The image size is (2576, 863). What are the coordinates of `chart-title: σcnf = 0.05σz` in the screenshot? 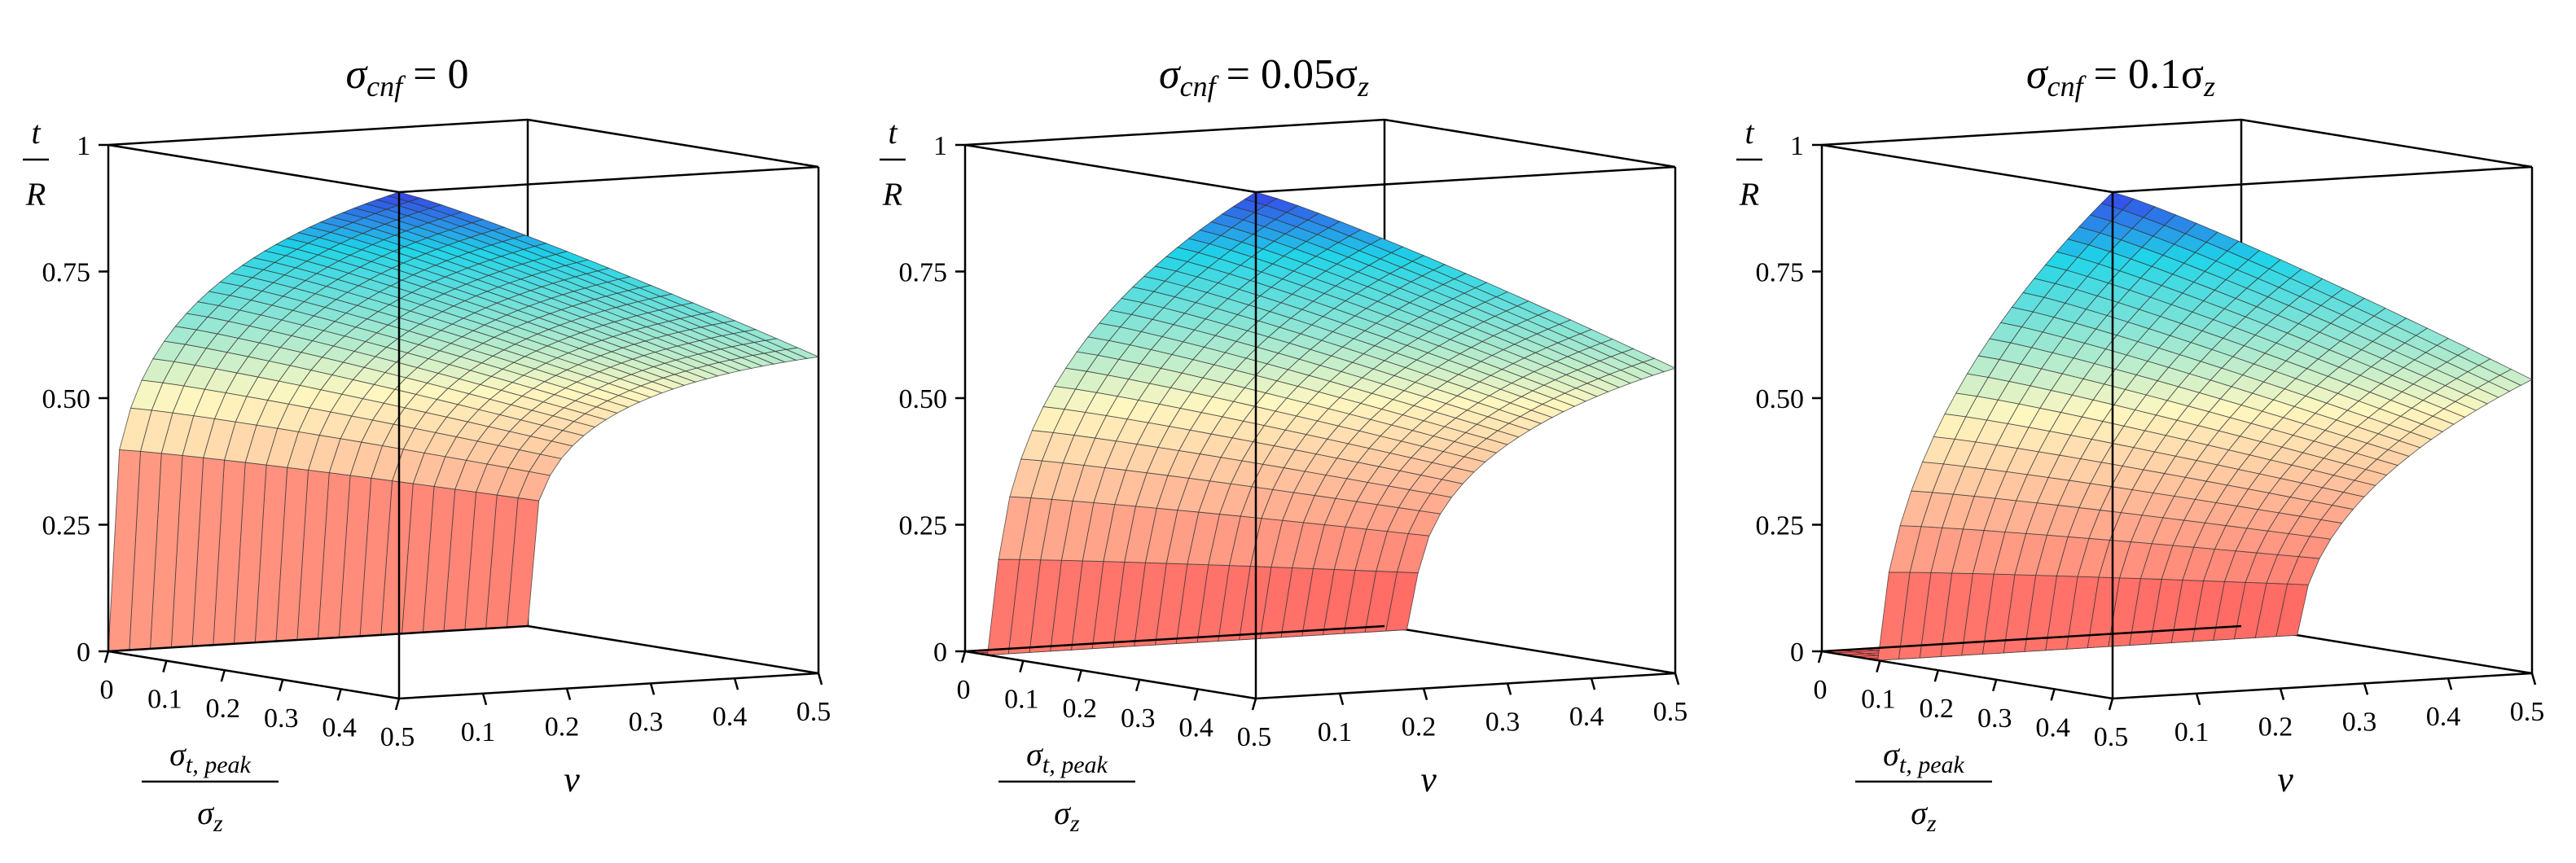 It's located at (1264, 77).